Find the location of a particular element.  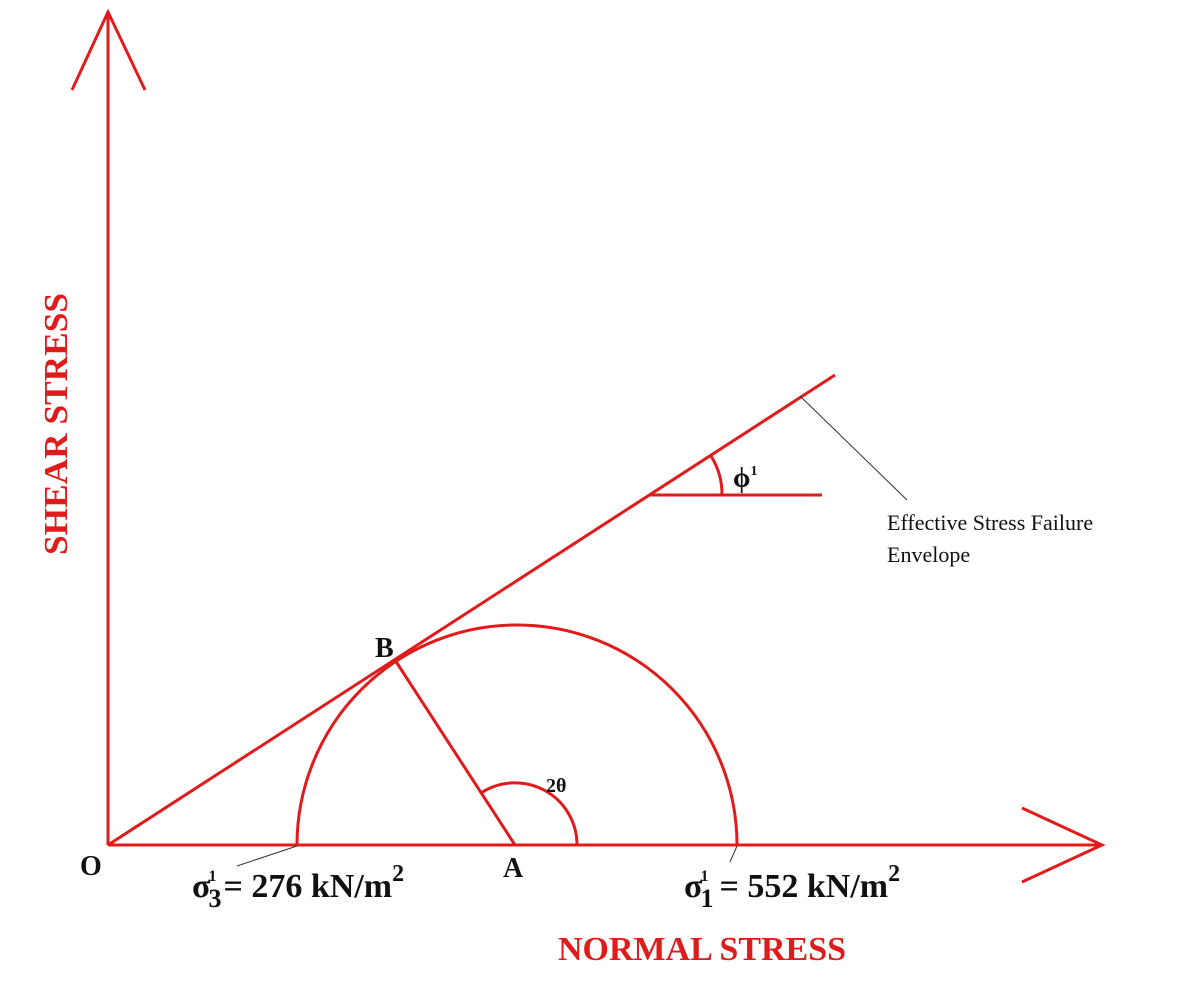

radius-line-ab is located at coordinates (455, 752).